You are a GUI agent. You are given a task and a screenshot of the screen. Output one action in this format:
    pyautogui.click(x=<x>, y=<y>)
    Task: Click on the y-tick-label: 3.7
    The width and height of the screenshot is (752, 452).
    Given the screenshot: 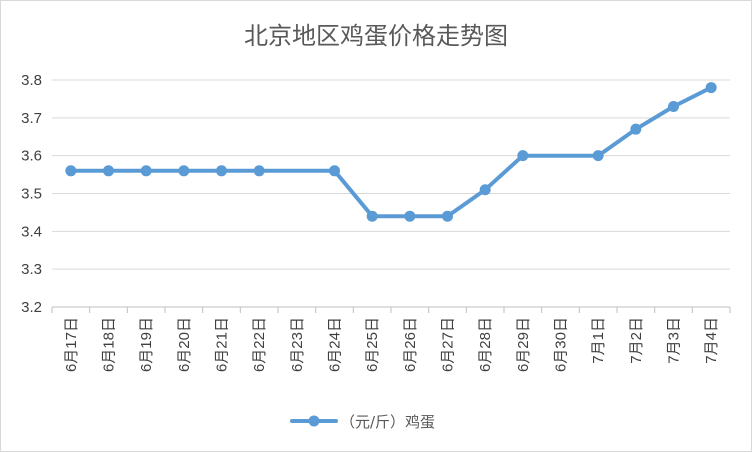 What is the action you would take?
    pyautogui.click(x=31, y=118)
    